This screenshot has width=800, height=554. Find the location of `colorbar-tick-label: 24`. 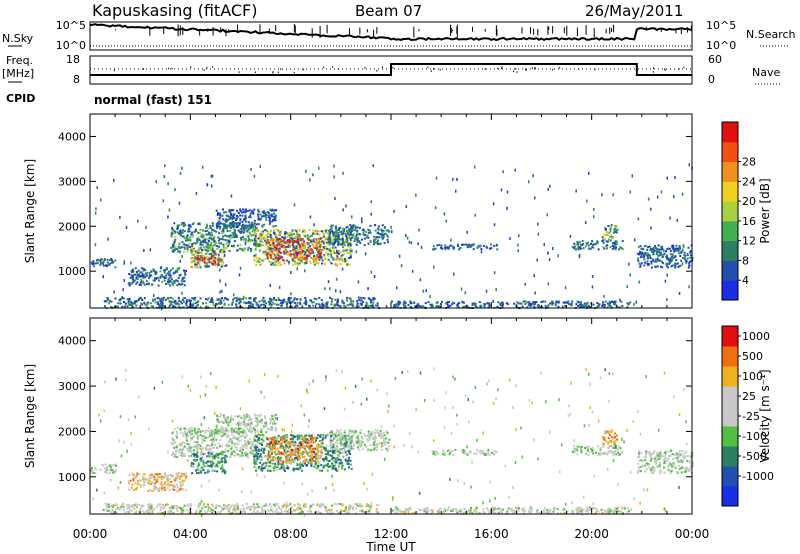

colorbar-tick-label: 24 is located at coordinates (749, 181).